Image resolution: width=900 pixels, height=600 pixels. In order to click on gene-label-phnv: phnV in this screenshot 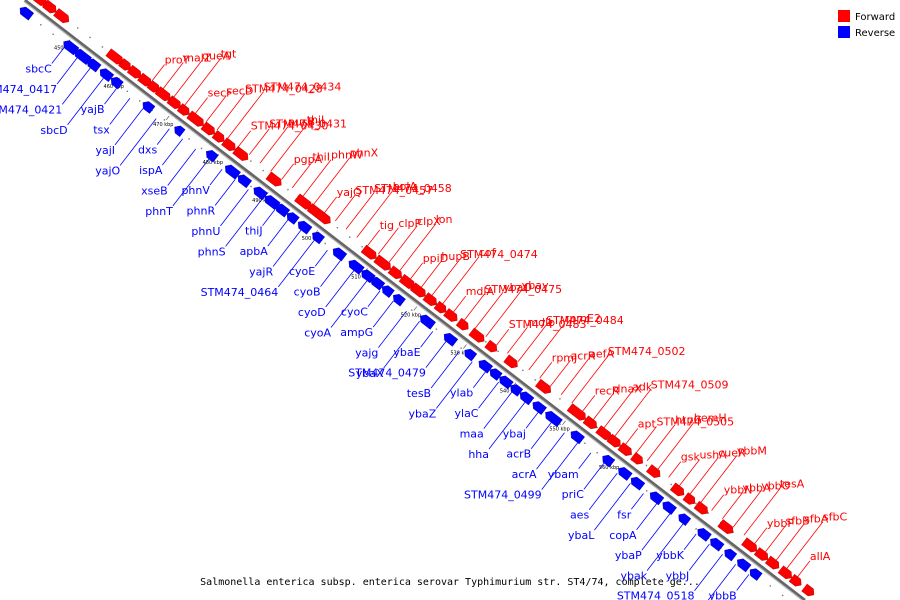, I will do `click(195, 190)`.